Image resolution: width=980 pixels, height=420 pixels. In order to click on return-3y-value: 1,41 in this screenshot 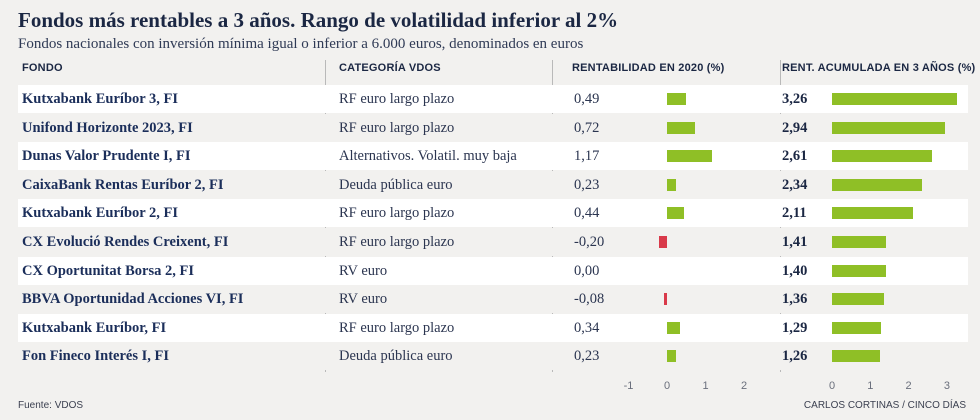, I will do `click(795, 242)`.